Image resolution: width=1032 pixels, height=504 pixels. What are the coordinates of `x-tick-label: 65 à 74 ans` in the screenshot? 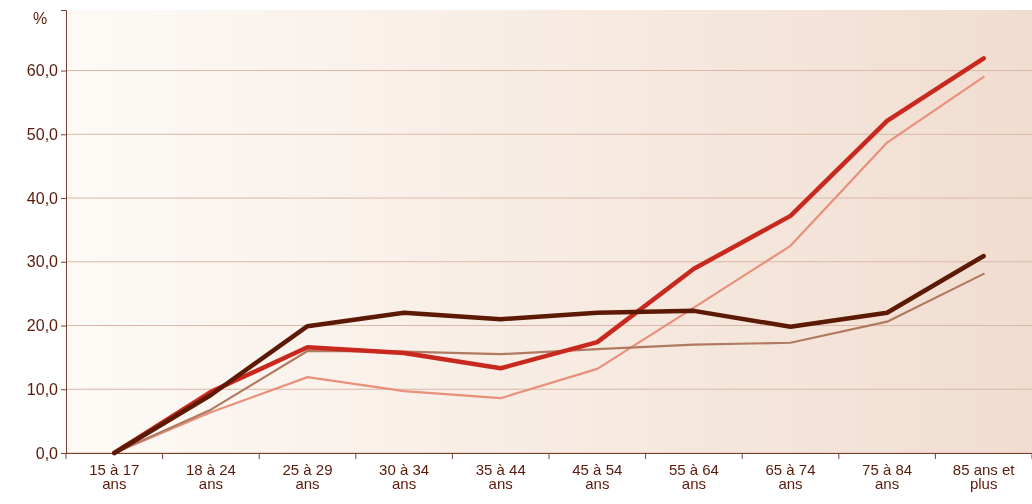 It's located at (790, 476).